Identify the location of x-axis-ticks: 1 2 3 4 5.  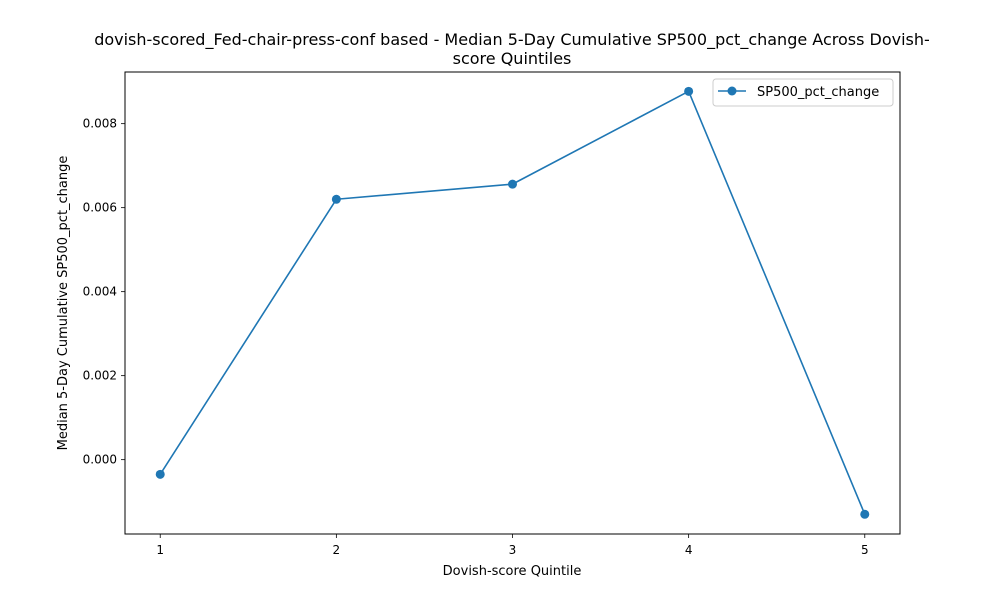
(512, 545).